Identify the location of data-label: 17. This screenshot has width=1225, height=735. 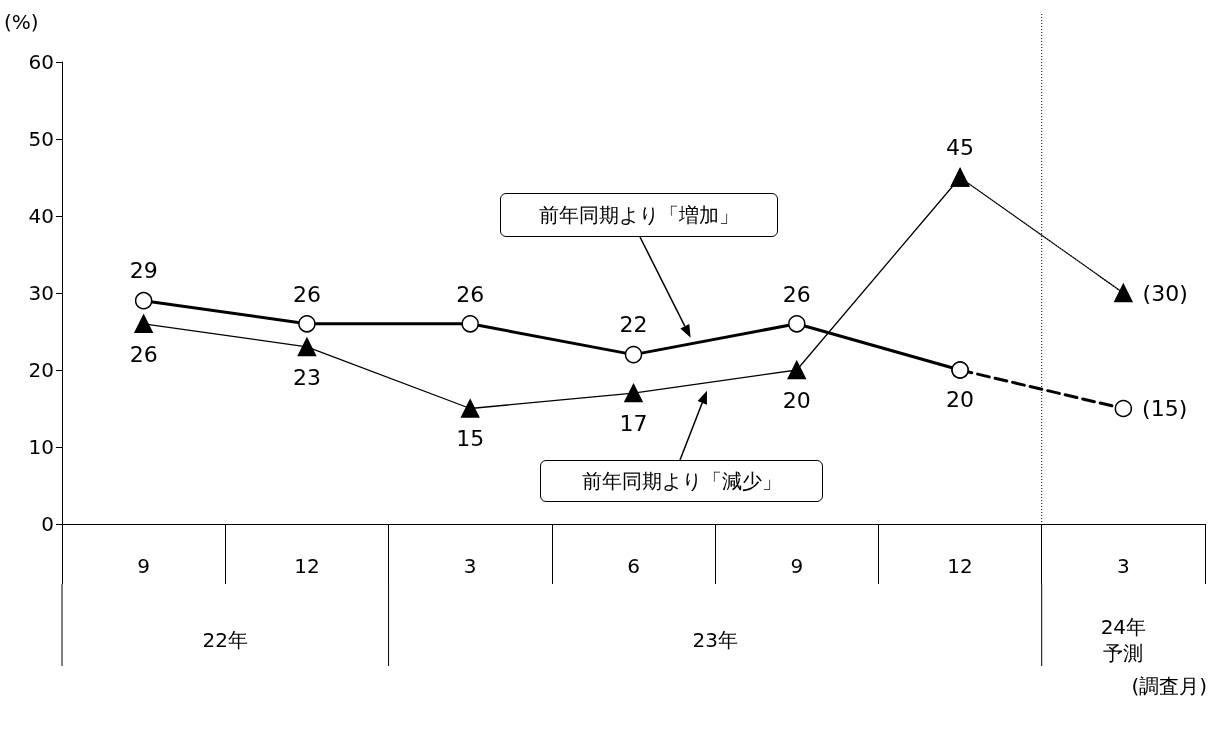
(633, 423).